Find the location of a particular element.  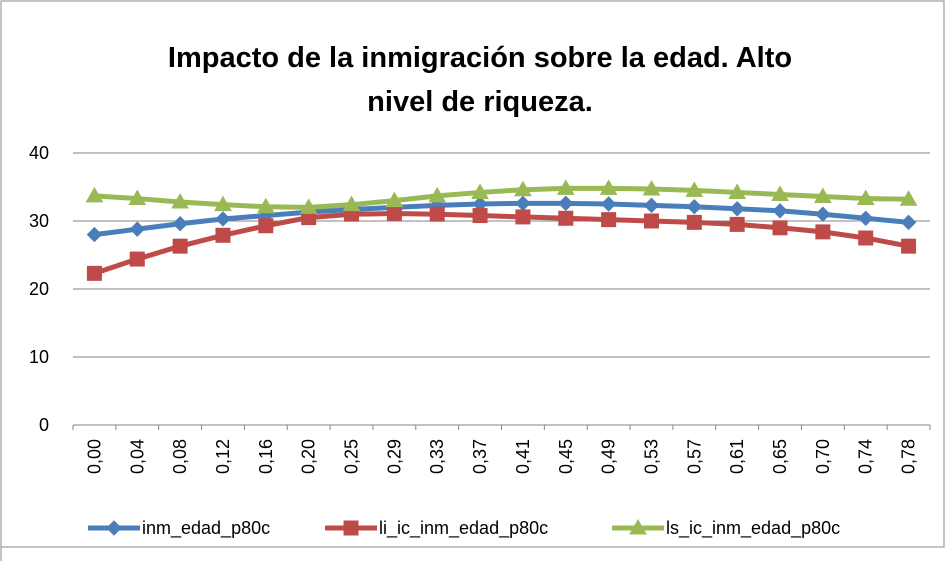

legend-label: inm_edad_p80c is located at coordinates (206, 528).